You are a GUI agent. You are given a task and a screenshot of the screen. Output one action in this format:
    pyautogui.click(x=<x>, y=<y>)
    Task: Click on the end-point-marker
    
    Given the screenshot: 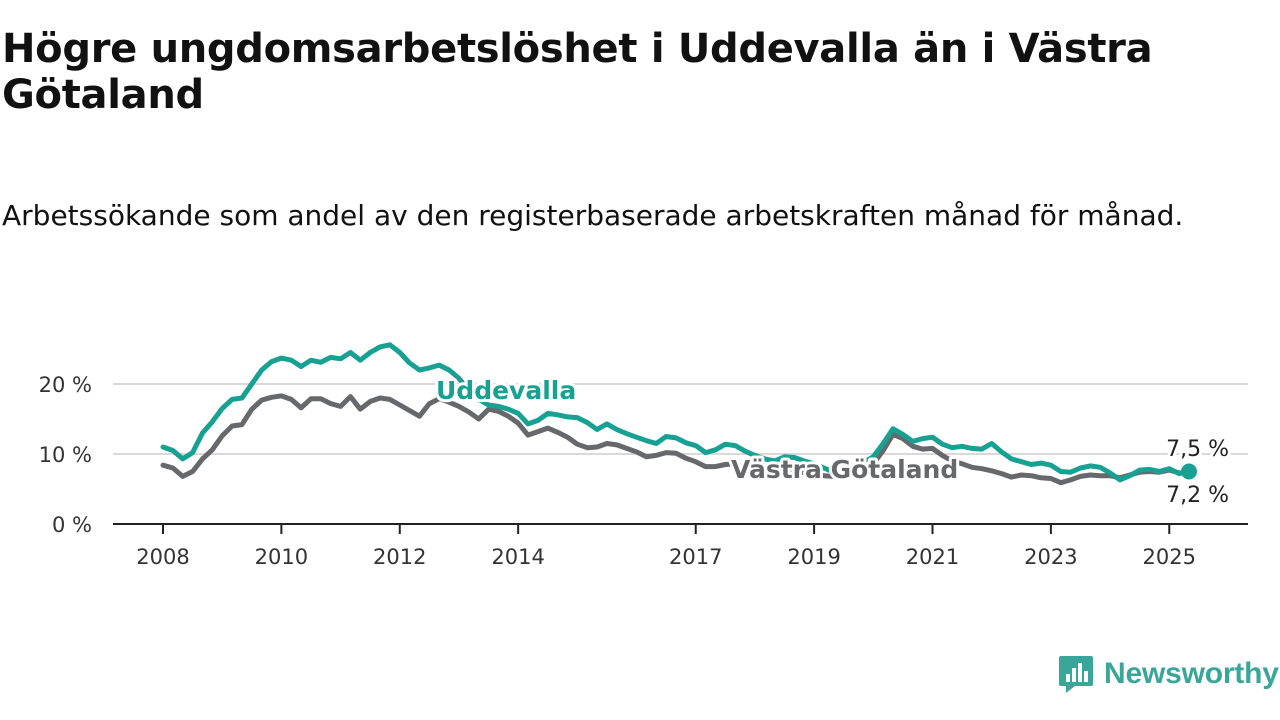 What is the action you would take?
    pyautogui.click(x=1189, y=471)
    